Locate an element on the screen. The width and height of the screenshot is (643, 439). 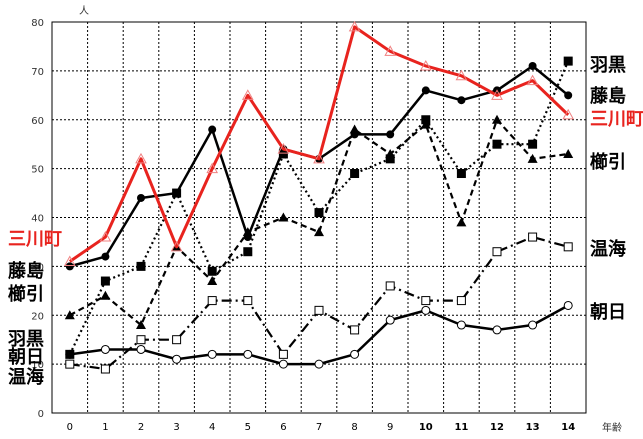
x-tick-label: 3 is located at coordinates (176, 427).